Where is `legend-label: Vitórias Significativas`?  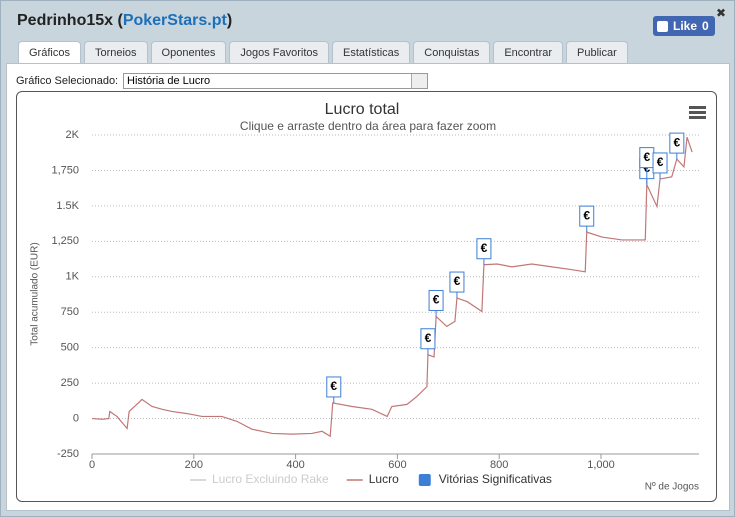
legend-label: Vitórias Significativas is located at coordinates (495, 479).